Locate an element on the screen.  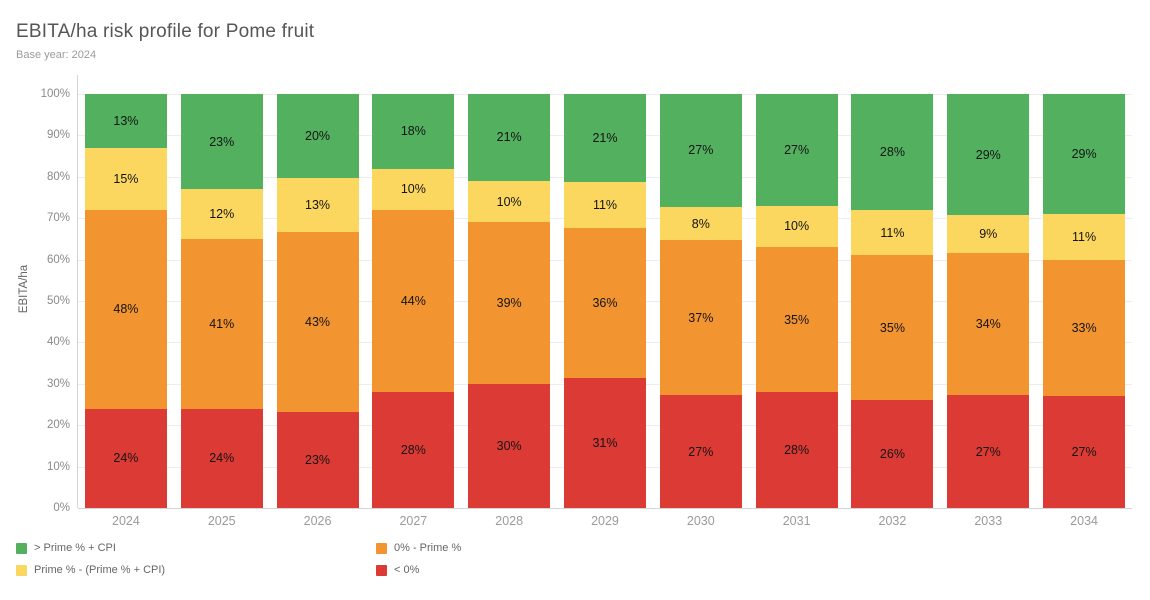
bar-segment-value-label: 39% is located at coordinates (509, 303).